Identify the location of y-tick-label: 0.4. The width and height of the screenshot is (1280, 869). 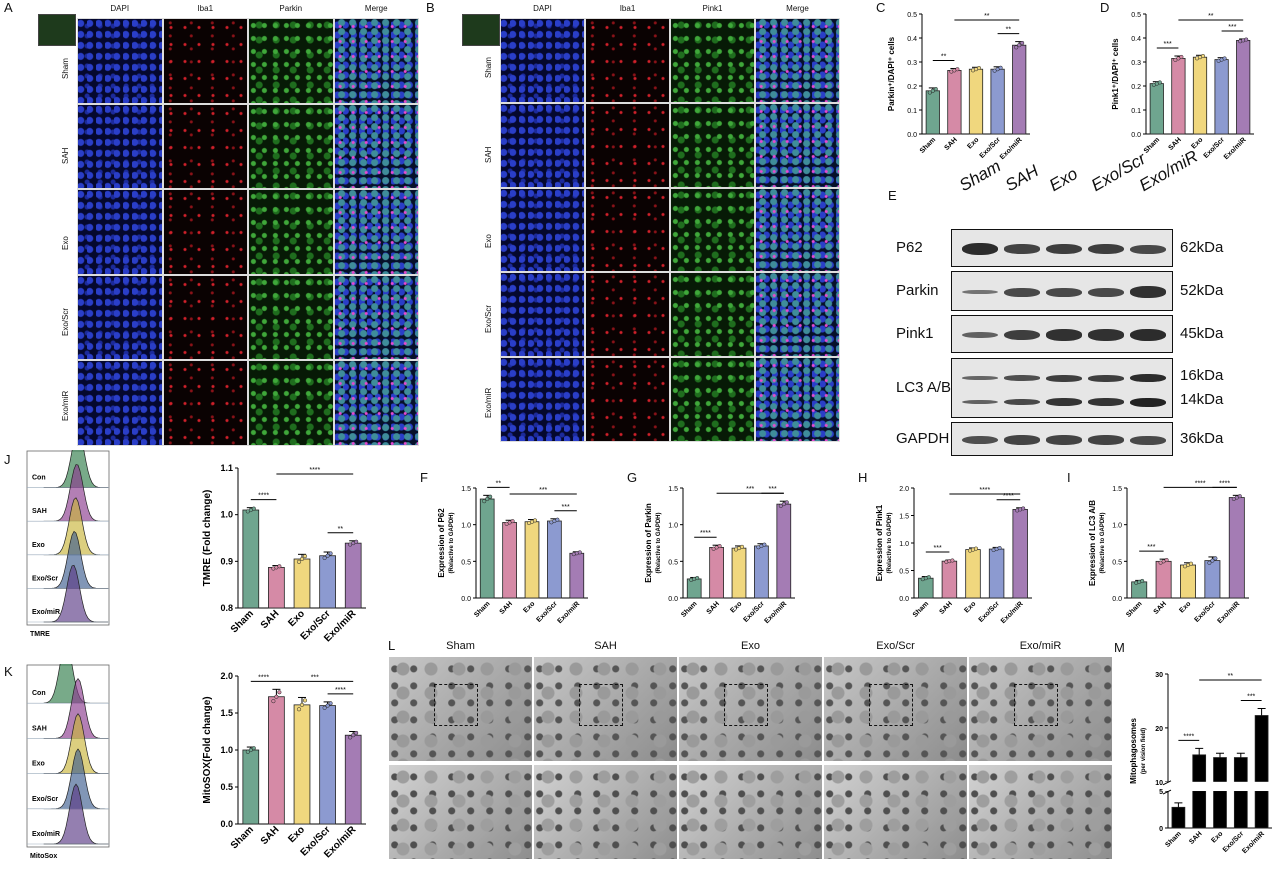
(912, 39).